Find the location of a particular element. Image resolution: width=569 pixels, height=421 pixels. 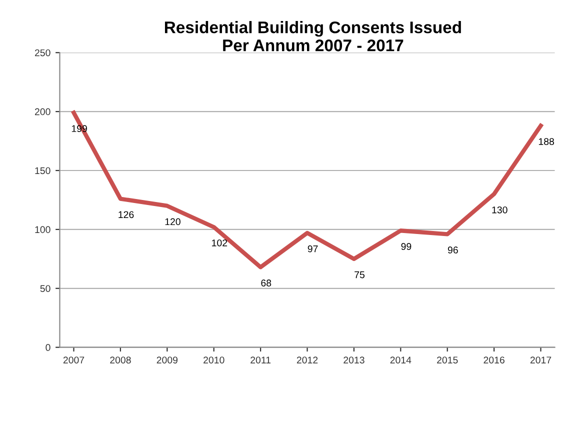

y-tick-label: 100 is located at coordinates (42, 230).